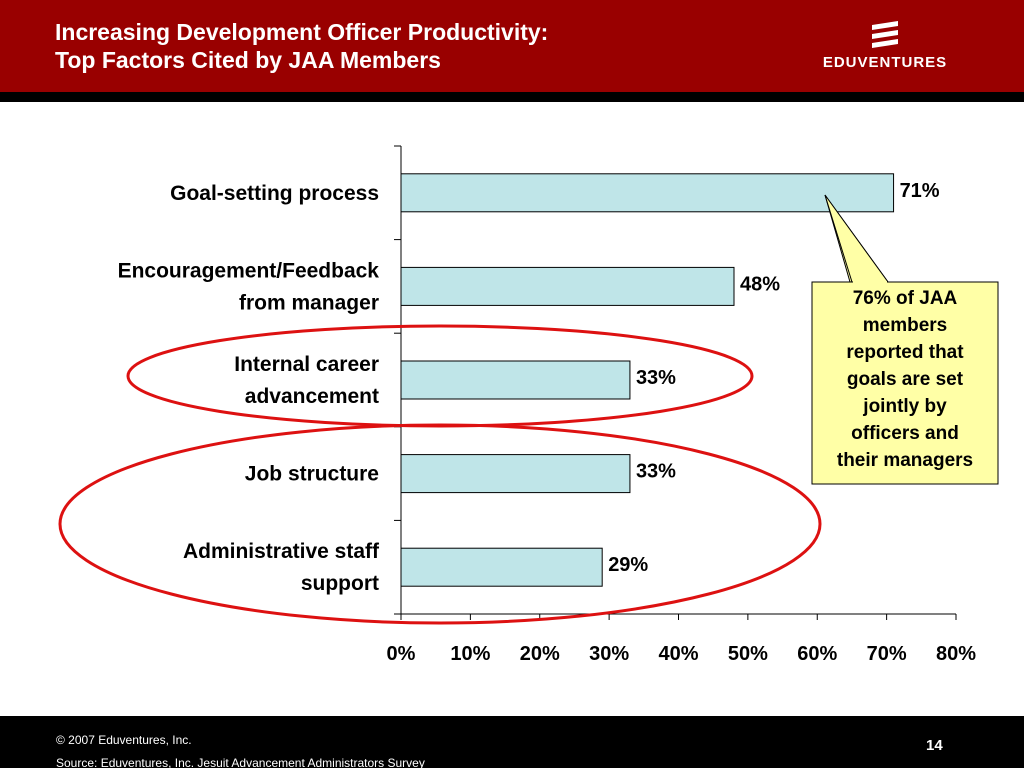 The width and height of the screenshot is (1024, 770). What do you see at coordinates (905, 433) in the screenshot?
I see `callout-line: officers and` at bounding box center [905, 433].